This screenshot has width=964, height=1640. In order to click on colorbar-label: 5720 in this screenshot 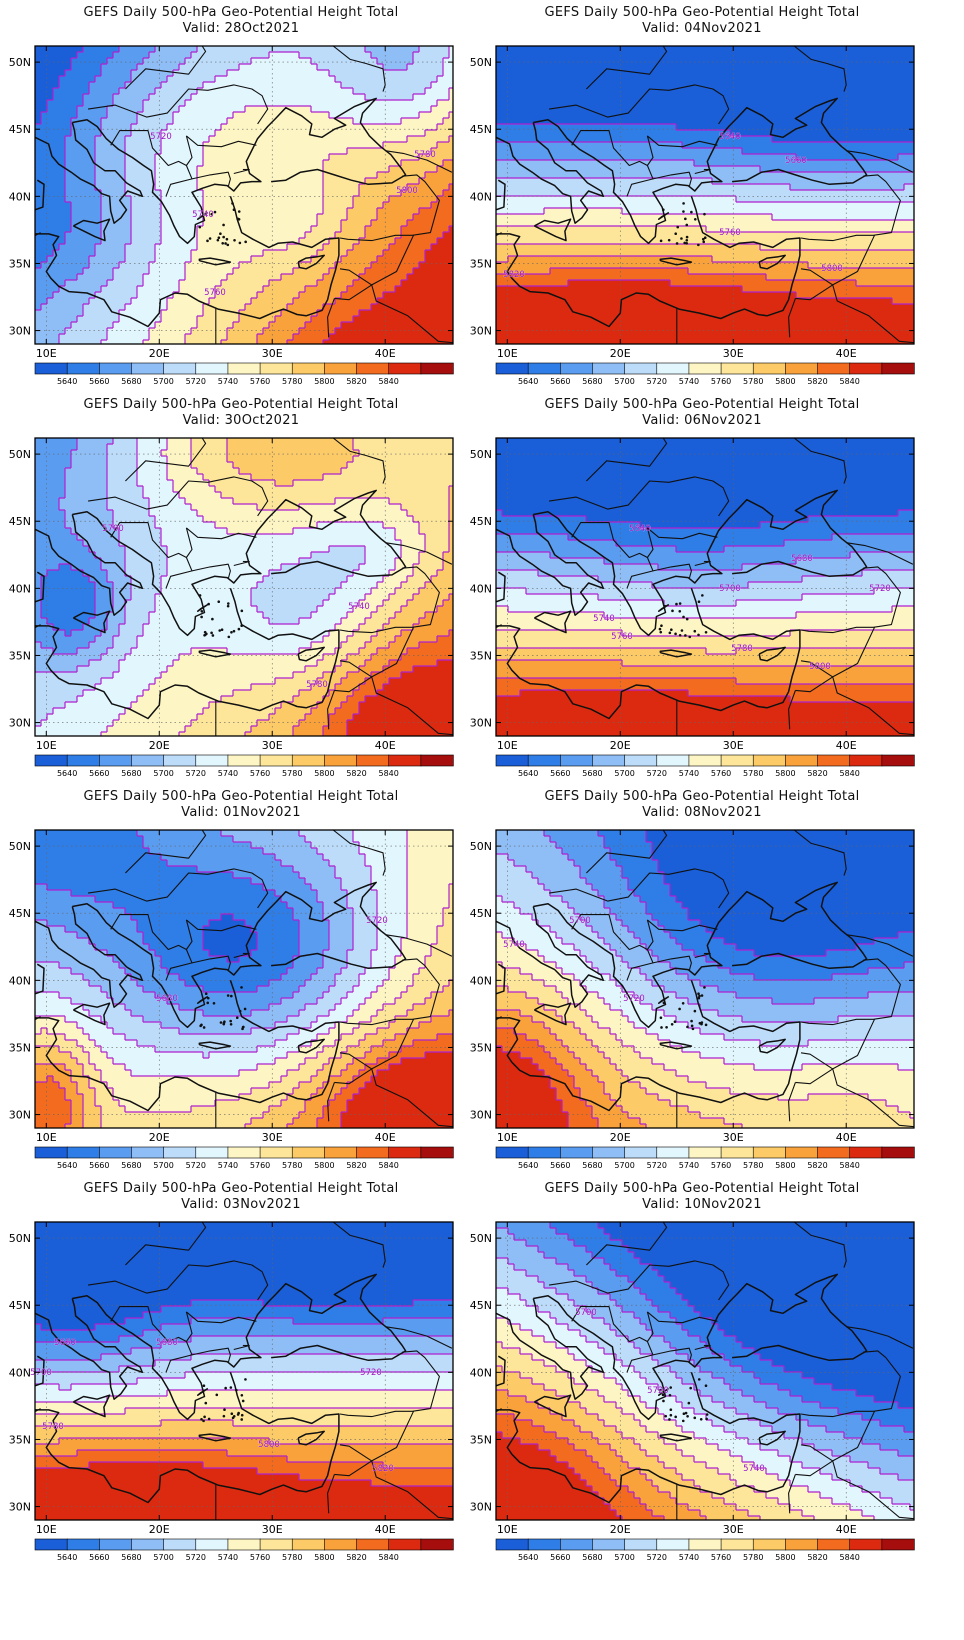, I will do `click(196, 1165)`.